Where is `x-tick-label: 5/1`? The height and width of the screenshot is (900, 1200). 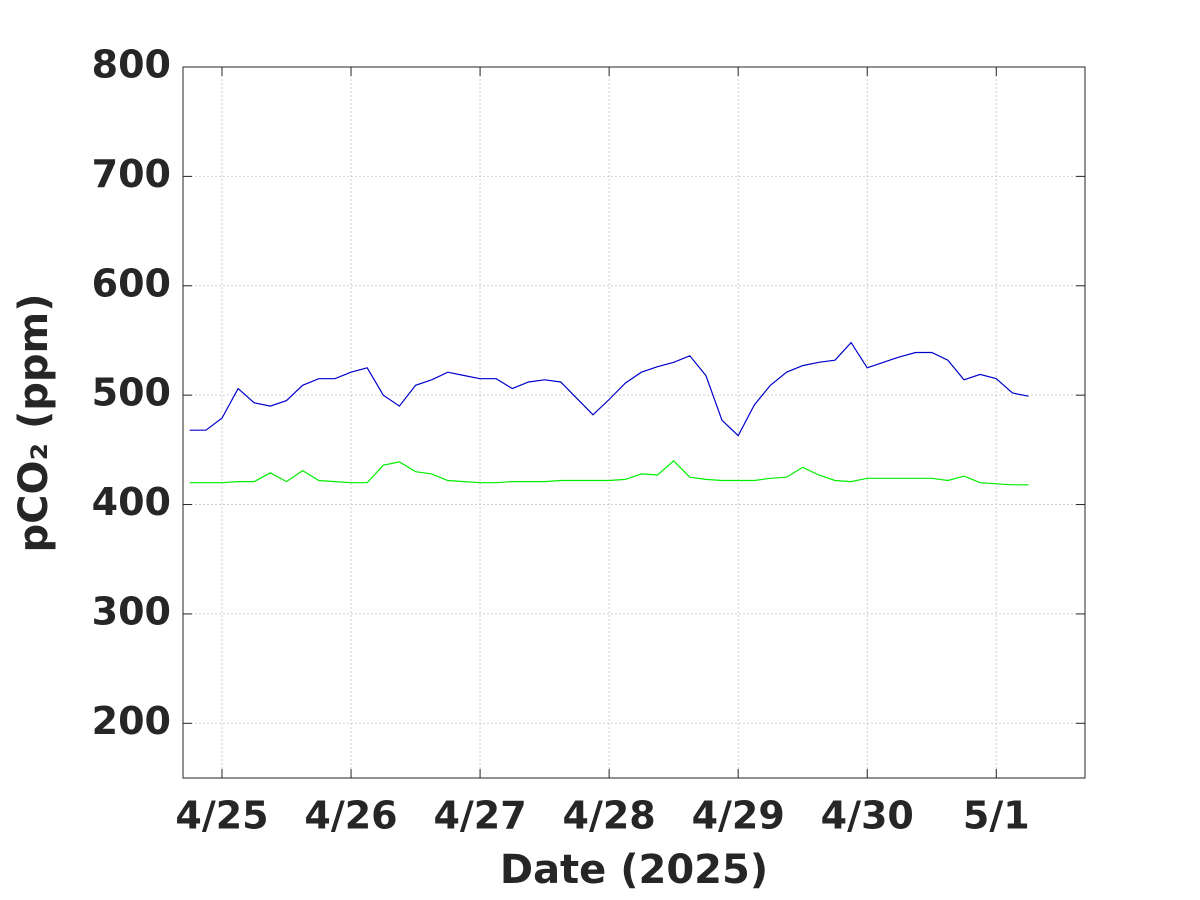
x-tick-label: 5/1 is located at coordinates (996, 816).